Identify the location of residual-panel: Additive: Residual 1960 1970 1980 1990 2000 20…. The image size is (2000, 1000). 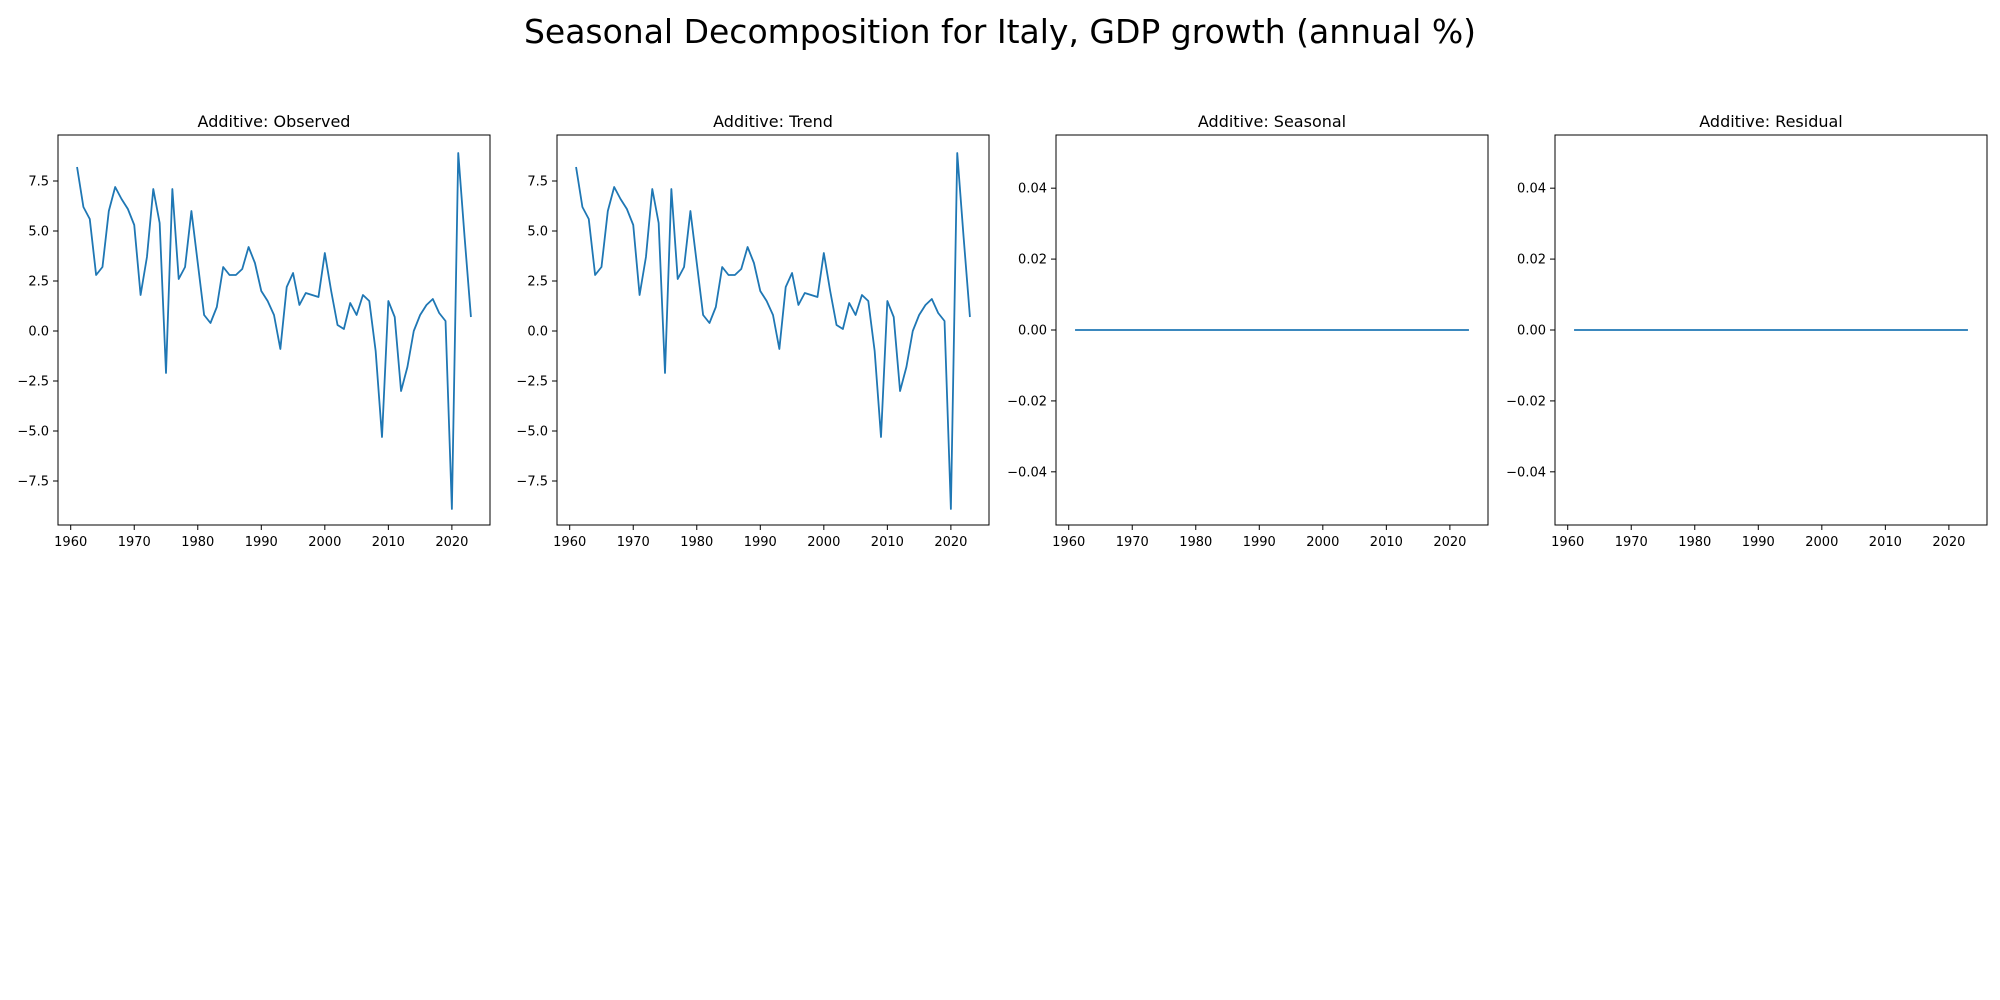
(1747, 331).